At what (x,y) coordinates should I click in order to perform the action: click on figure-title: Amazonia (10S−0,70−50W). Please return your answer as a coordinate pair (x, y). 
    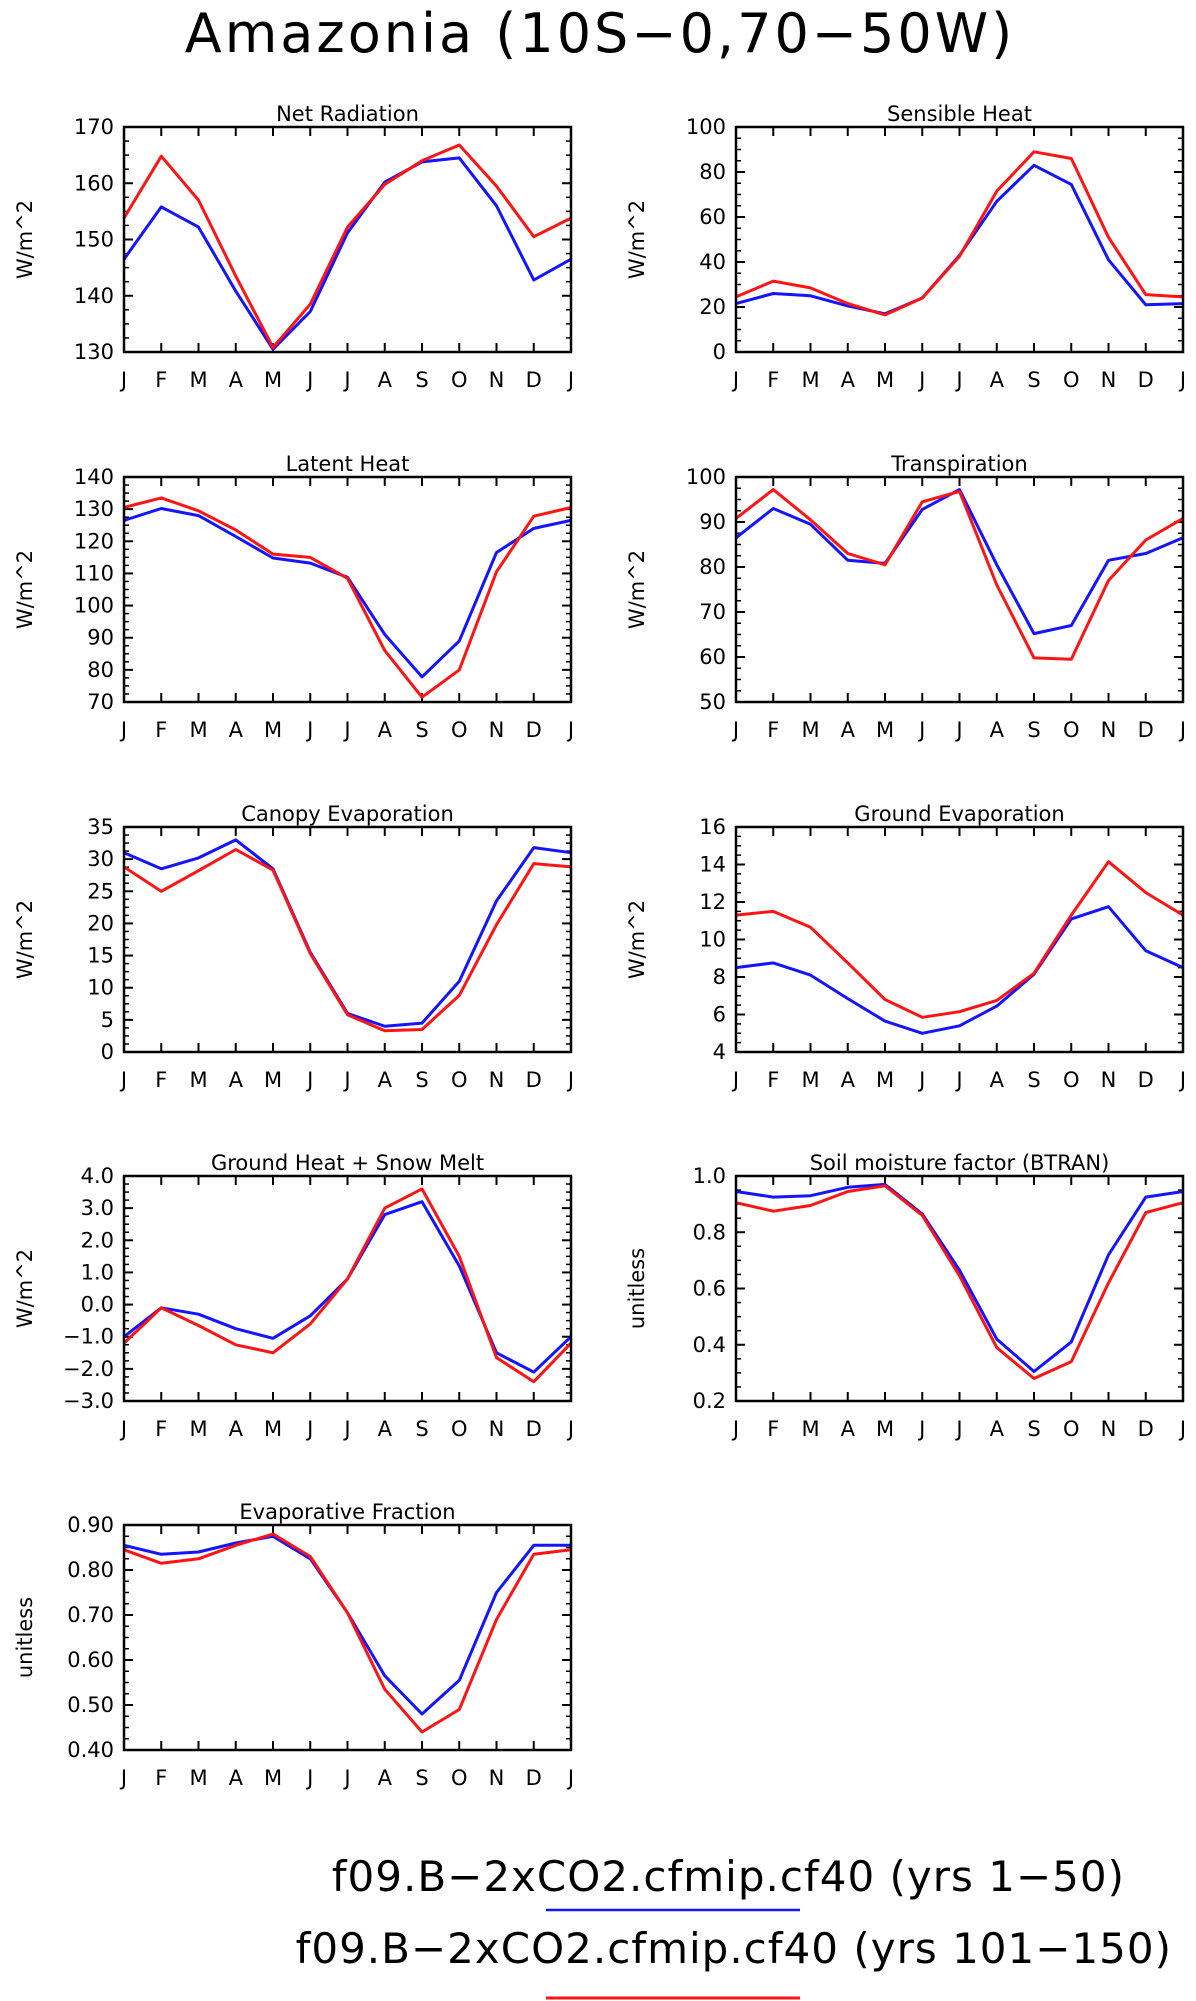
    Looking at the image, I should click on (600, 33).